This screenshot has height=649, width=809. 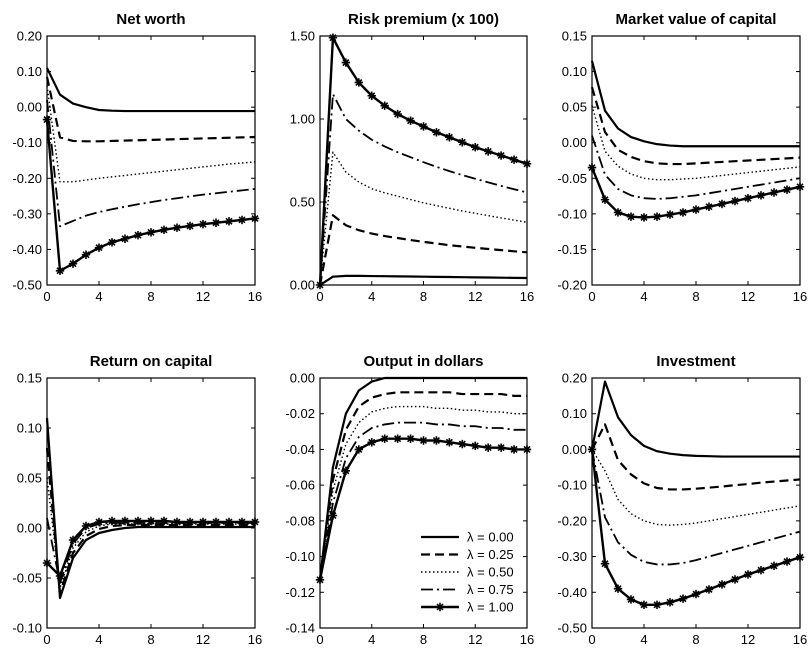 I want to click on x-tick-label: 0, so click(x=319, y=639).